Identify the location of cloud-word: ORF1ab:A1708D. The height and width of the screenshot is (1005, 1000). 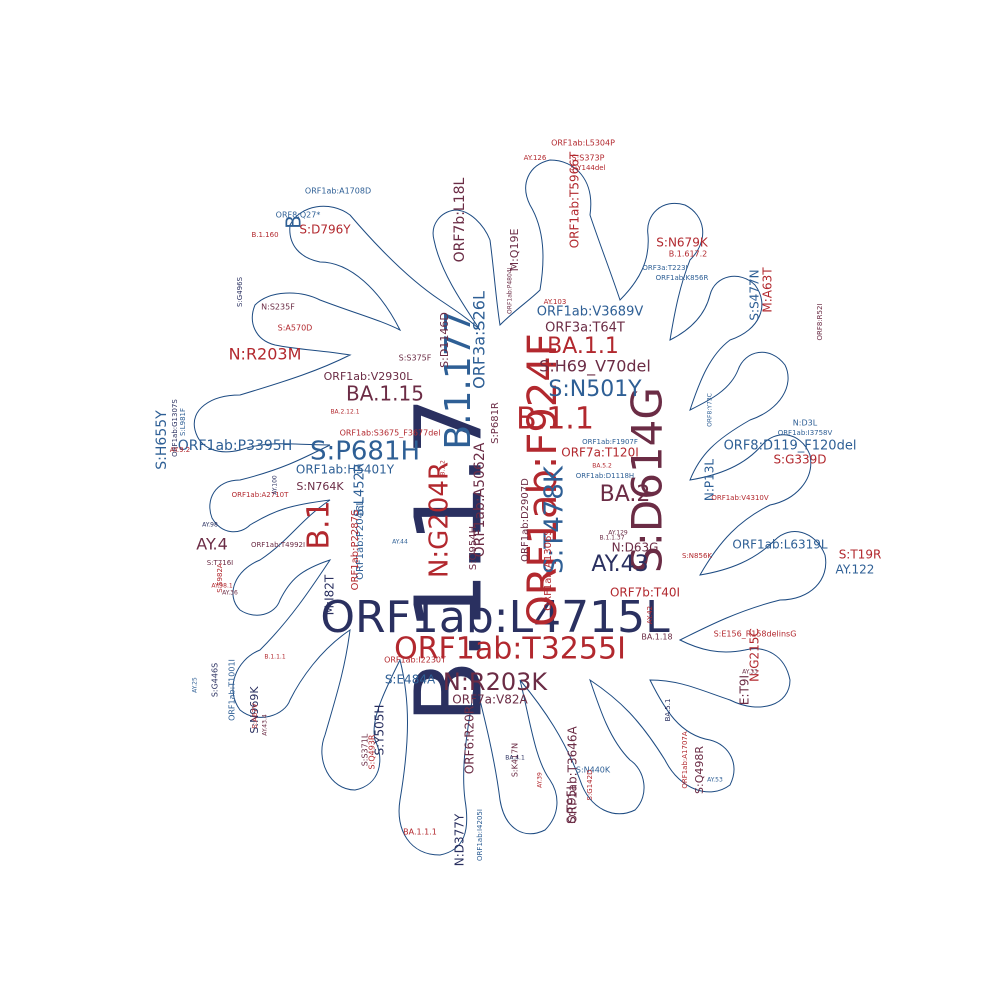
(338, 191).